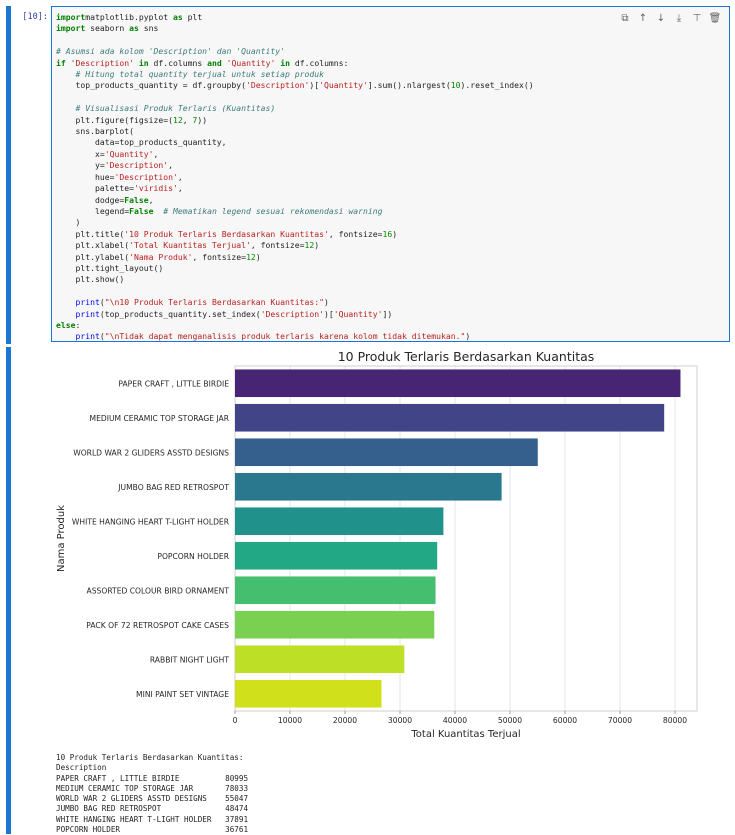  What do you see at coordinates (661, 18) in the screenshot?
I see `move-down-icon: ↓` at bounding box center [661, 18].